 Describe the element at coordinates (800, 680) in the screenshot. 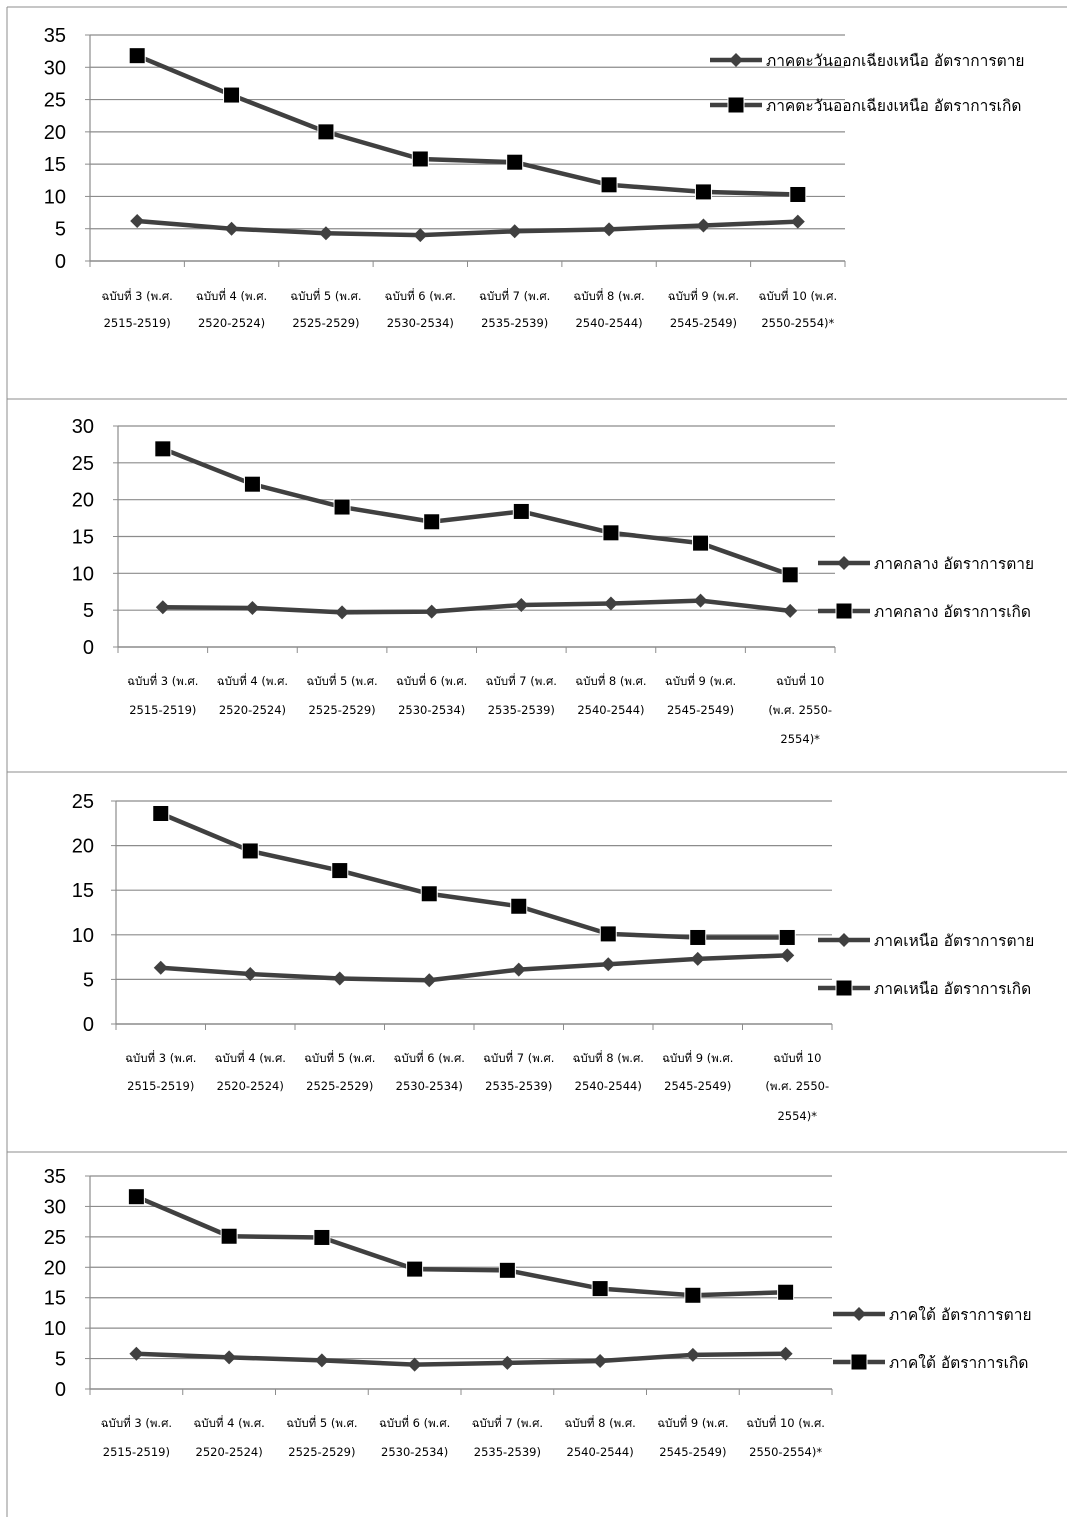

I see `x-category-label: ฉบับที่ 10` at that location.